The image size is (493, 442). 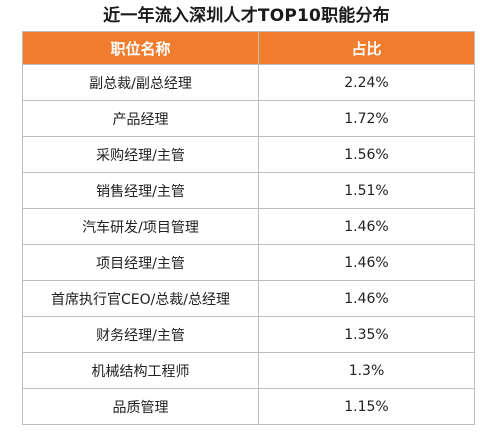 I want to click on position-cell: 销售经理/主管, so click(x=140, y=190).